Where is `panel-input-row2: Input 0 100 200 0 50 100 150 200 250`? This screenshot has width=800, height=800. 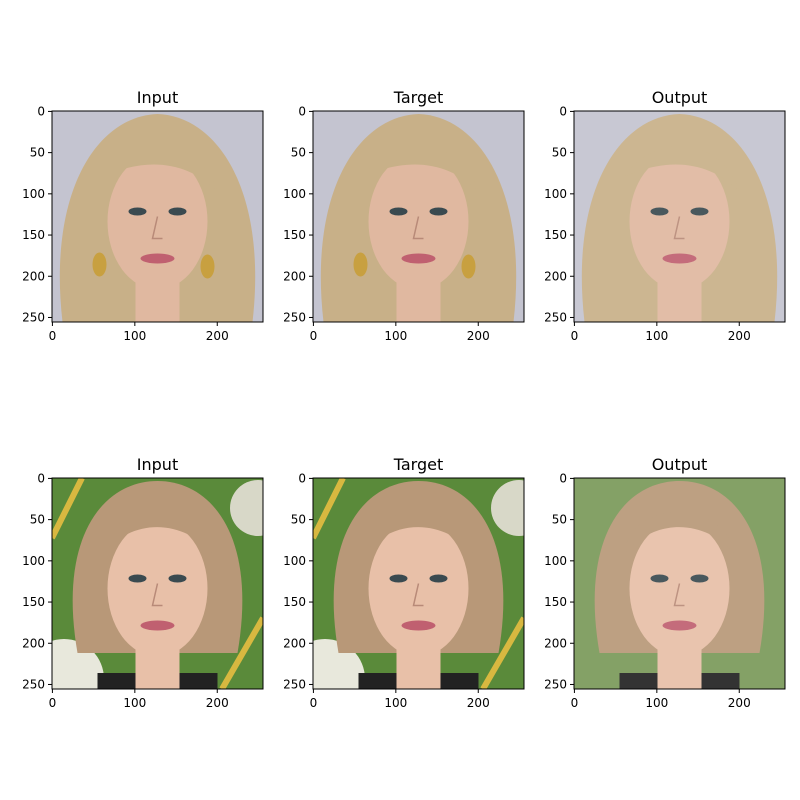
panel-input-row2: Input 0 100 200 0 50 100 150 200 250 is located at coordinates (143, 582).